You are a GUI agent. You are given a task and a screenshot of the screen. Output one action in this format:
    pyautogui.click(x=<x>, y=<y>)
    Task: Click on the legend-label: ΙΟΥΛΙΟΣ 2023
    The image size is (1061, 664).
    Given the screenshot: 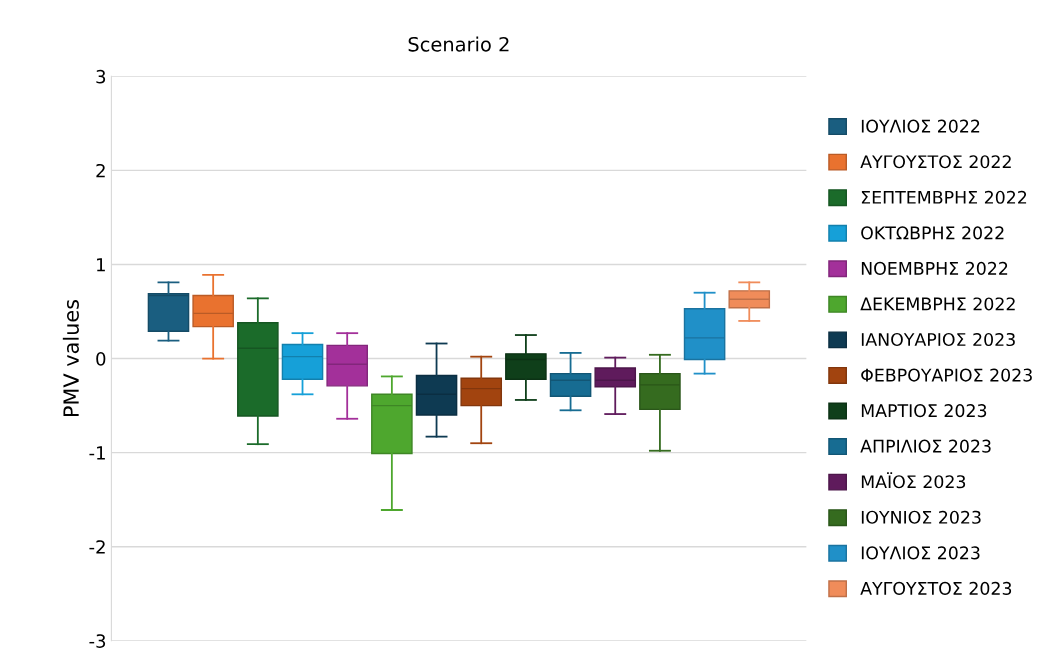 What is the action you would take?
    pyautogui.click(x=920, y=553)
    